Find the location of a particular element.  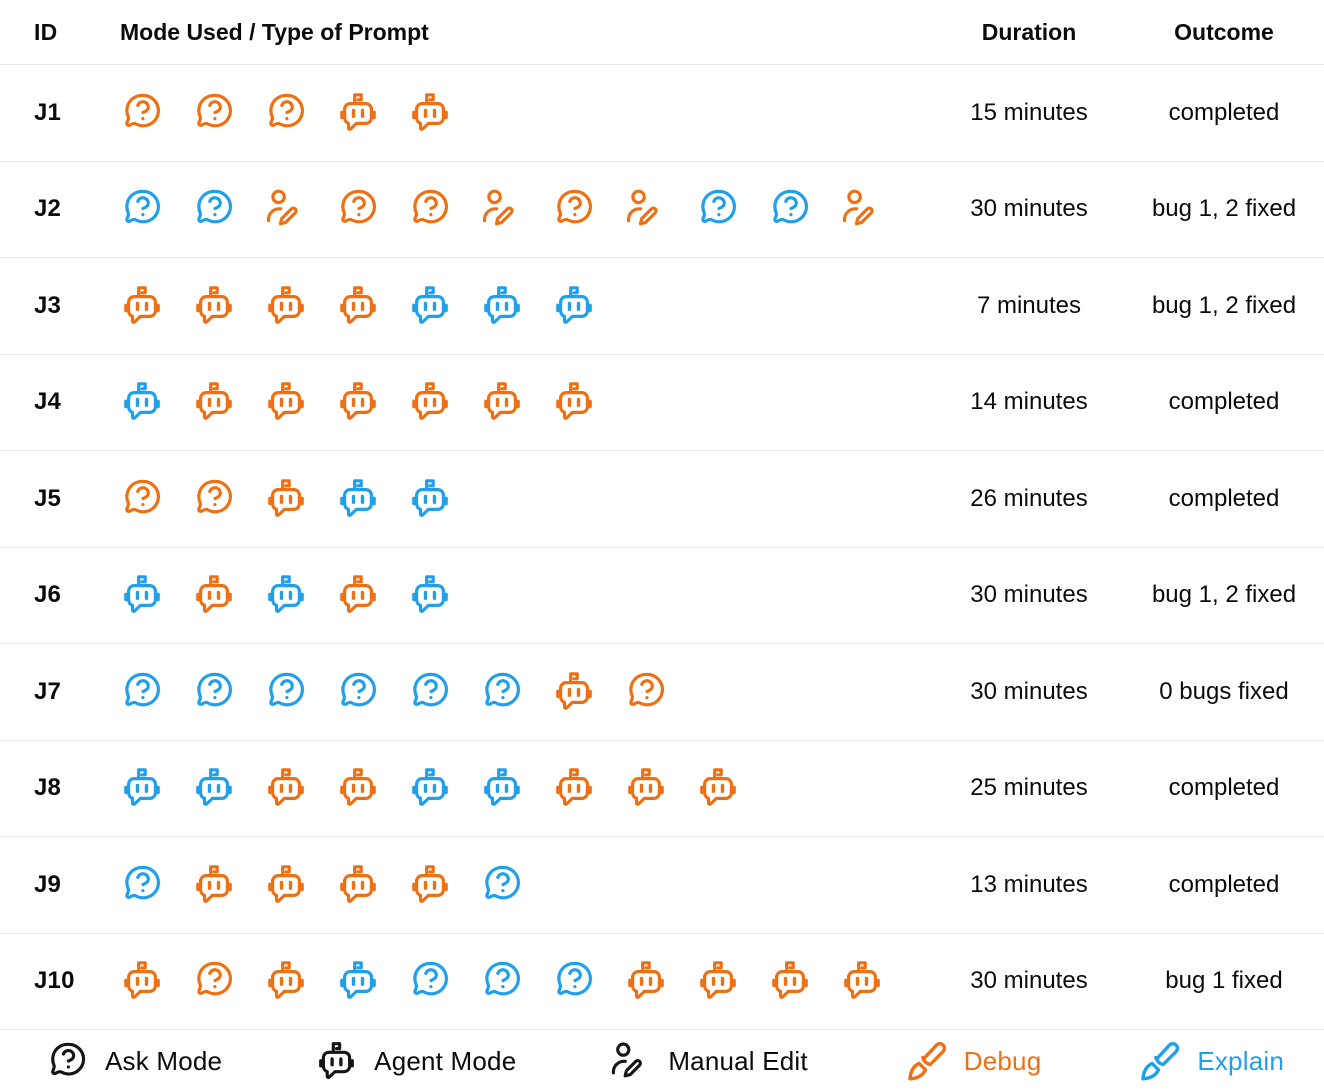

table-row: J4 14 minutes completed is located at coordinates (662, 402).